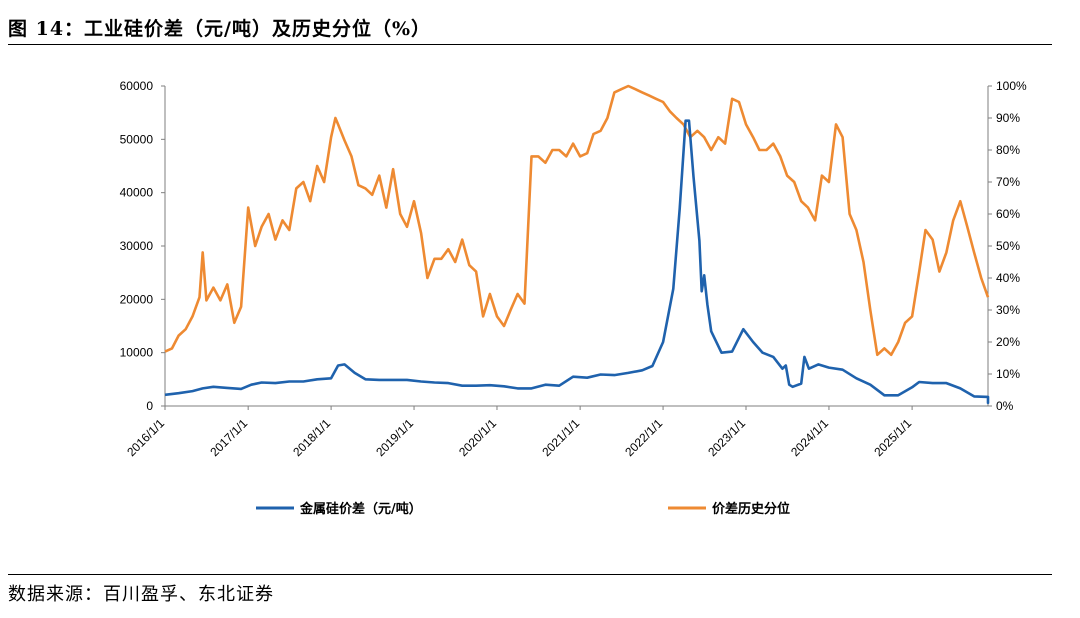 The width and height of the screenshot is (1080, 618). Describe the element at coordinates (1008, 310) in the screenshot. I see `right-axis-tick-label: 30%` at that location.